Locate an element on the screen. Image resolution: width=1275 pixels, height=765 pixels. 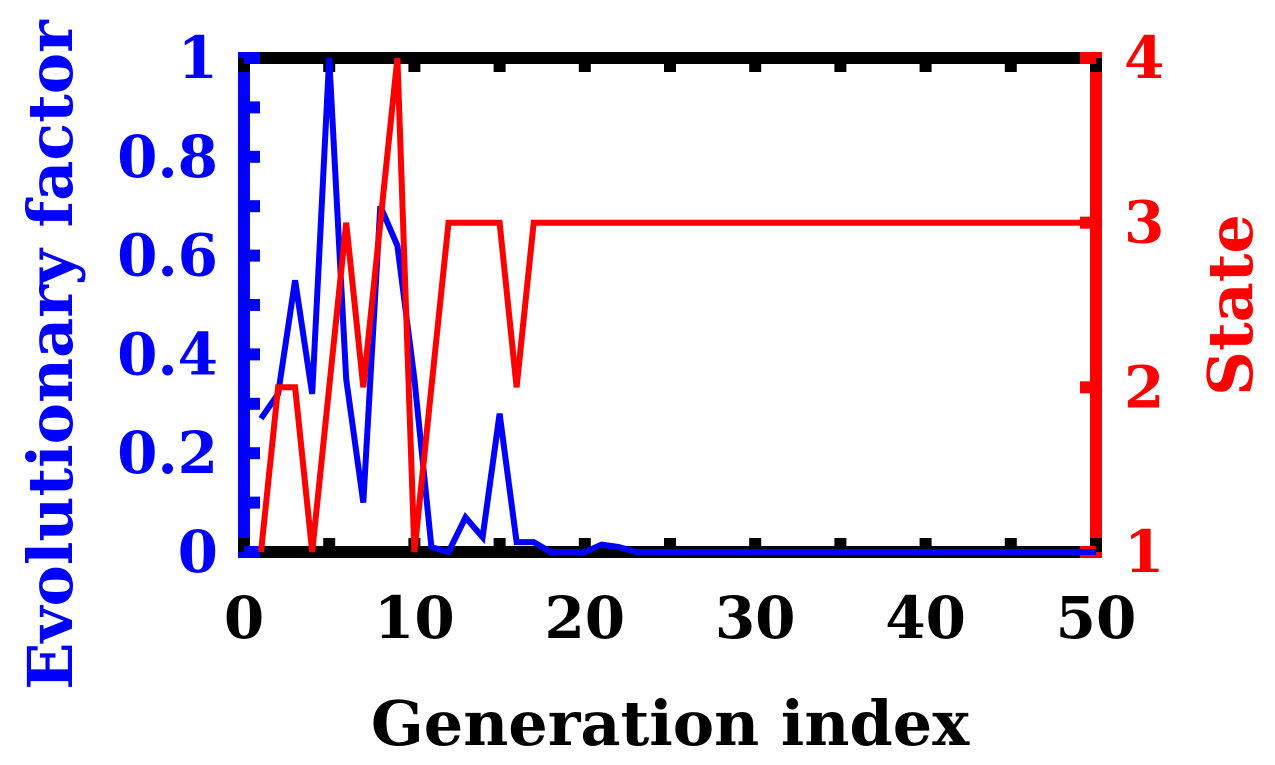
x-tick-label: 0 is located at coordinates (244, 618).